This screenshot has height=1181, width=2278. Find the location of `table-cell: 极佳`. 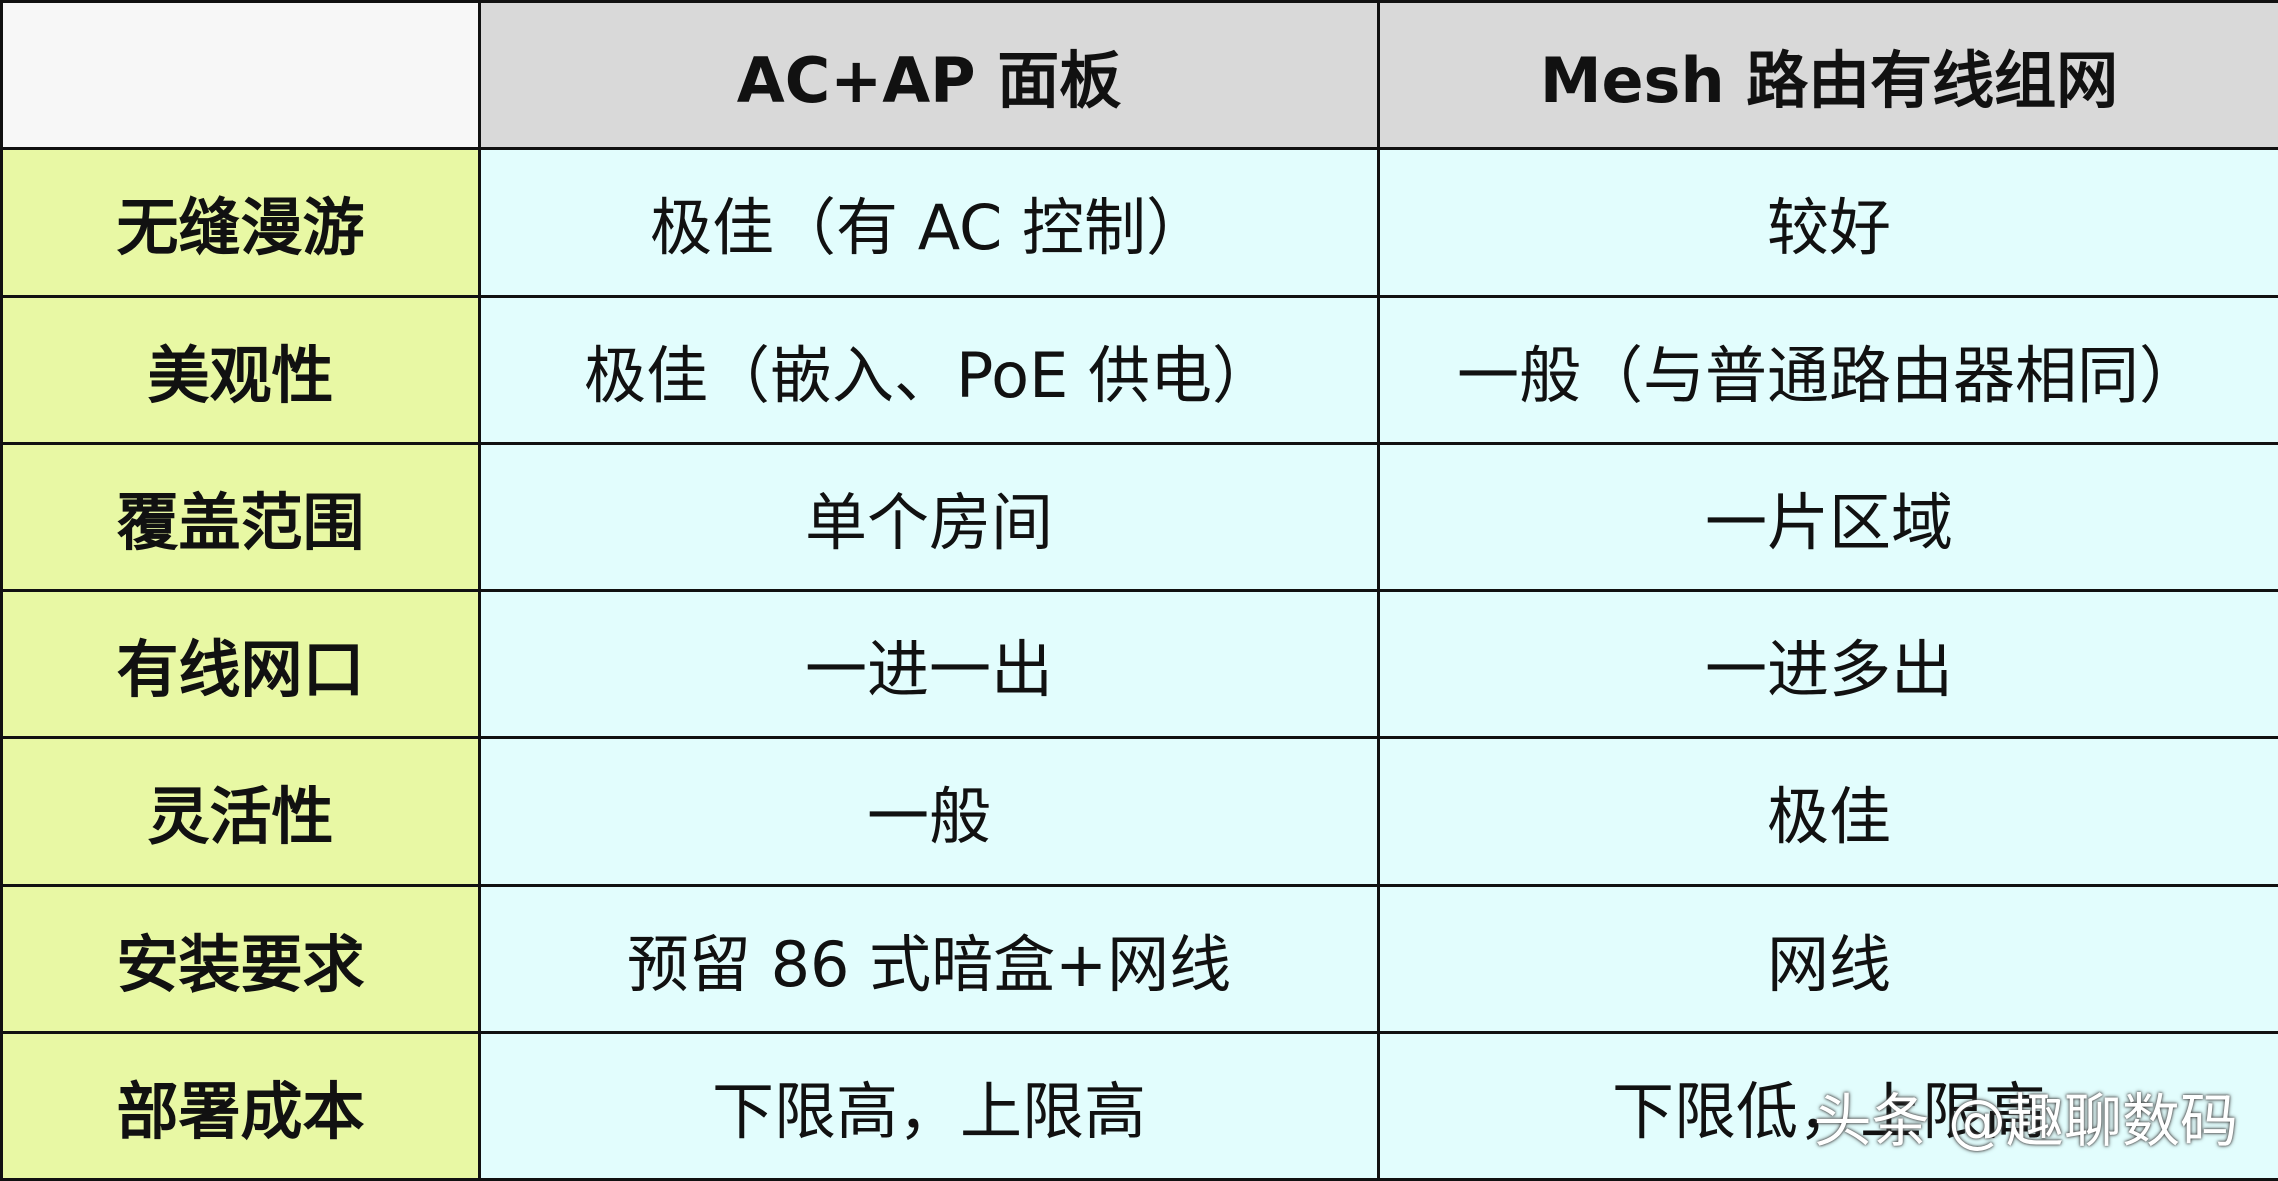

table-cell: 极佳 is located at coordinates (1827, 811).